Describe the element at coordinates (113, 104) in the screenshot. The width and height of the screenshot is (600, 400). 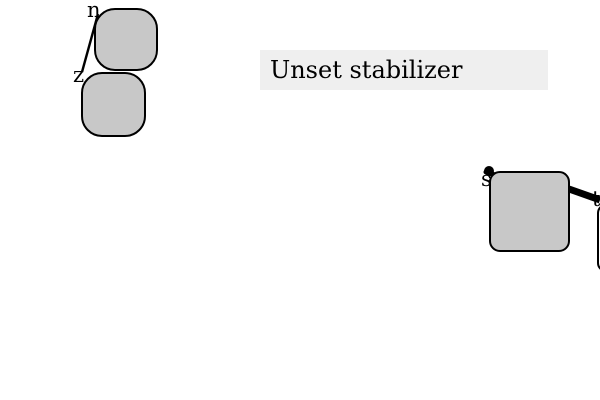
I see `node-shape-bottom` at that location.